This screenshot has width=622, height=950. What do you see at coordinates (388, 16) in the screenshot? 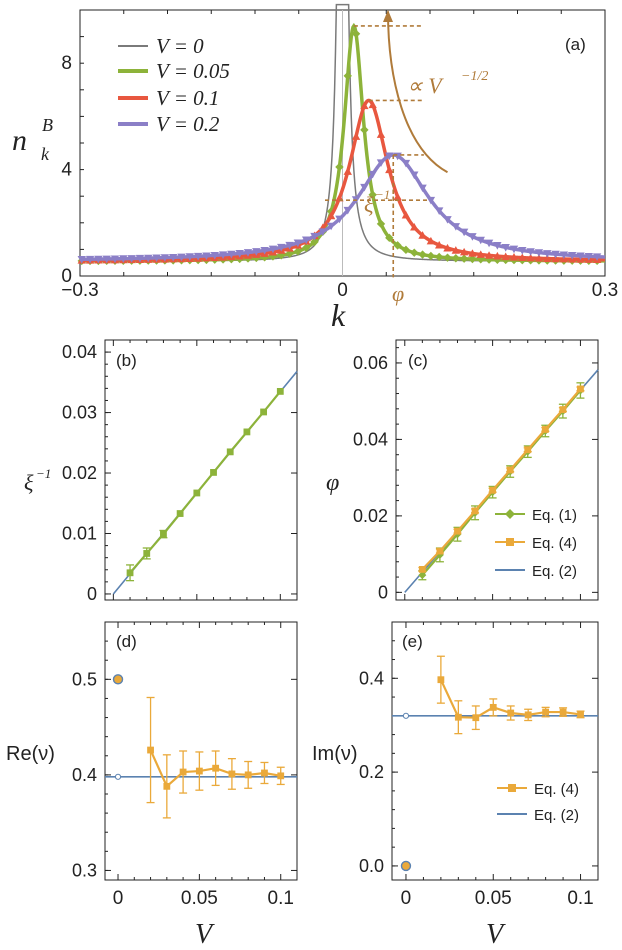
I see `scaling-arrow-head` at bounding box center [388, 16].